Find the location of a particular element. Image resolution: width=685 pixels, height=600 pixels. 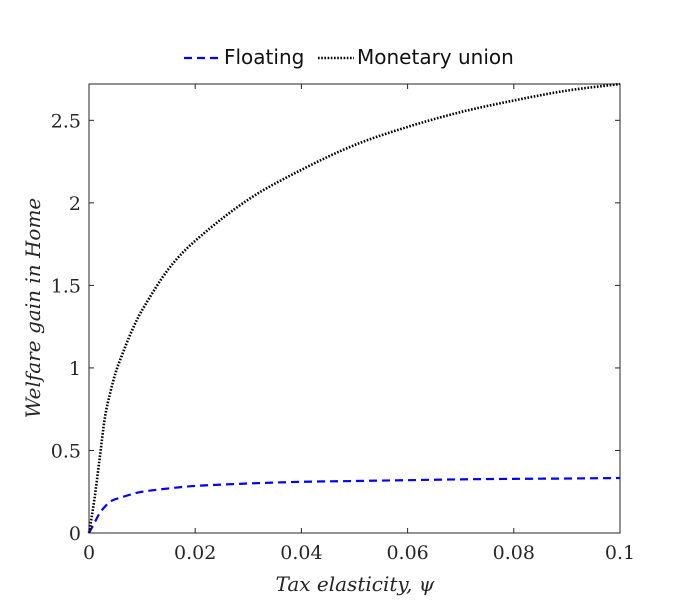

x-tick-label: 0.04 is located at coordinates (301, 553).